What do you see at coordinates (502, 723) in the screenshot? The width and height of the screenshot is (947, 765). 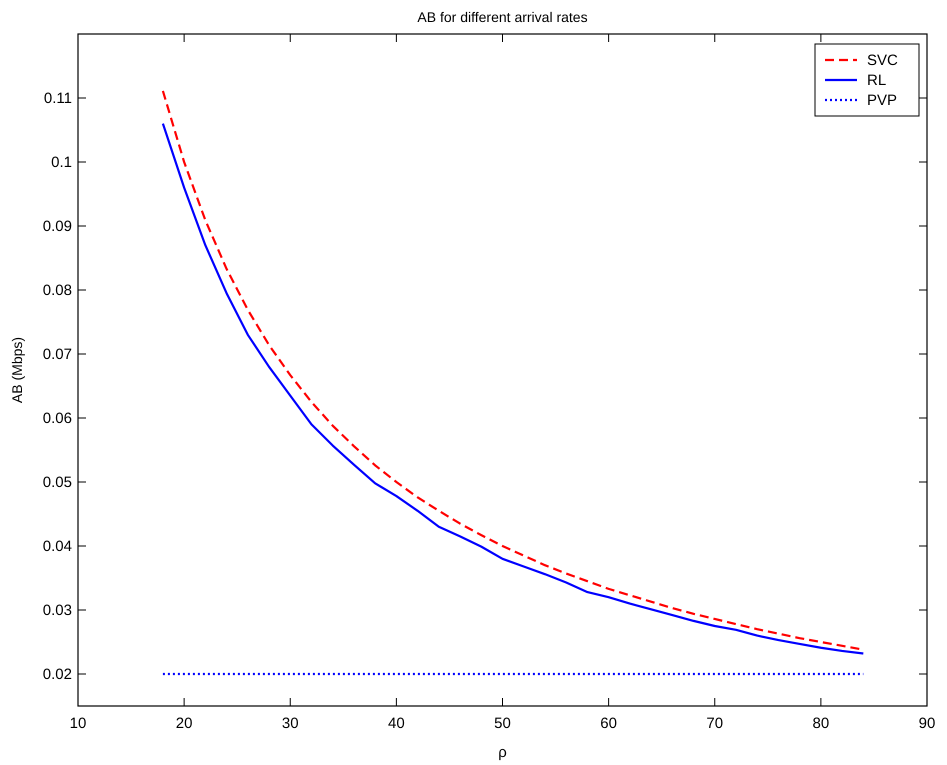 I see `x-tick-label: 50` at bounding box center [502, 723].